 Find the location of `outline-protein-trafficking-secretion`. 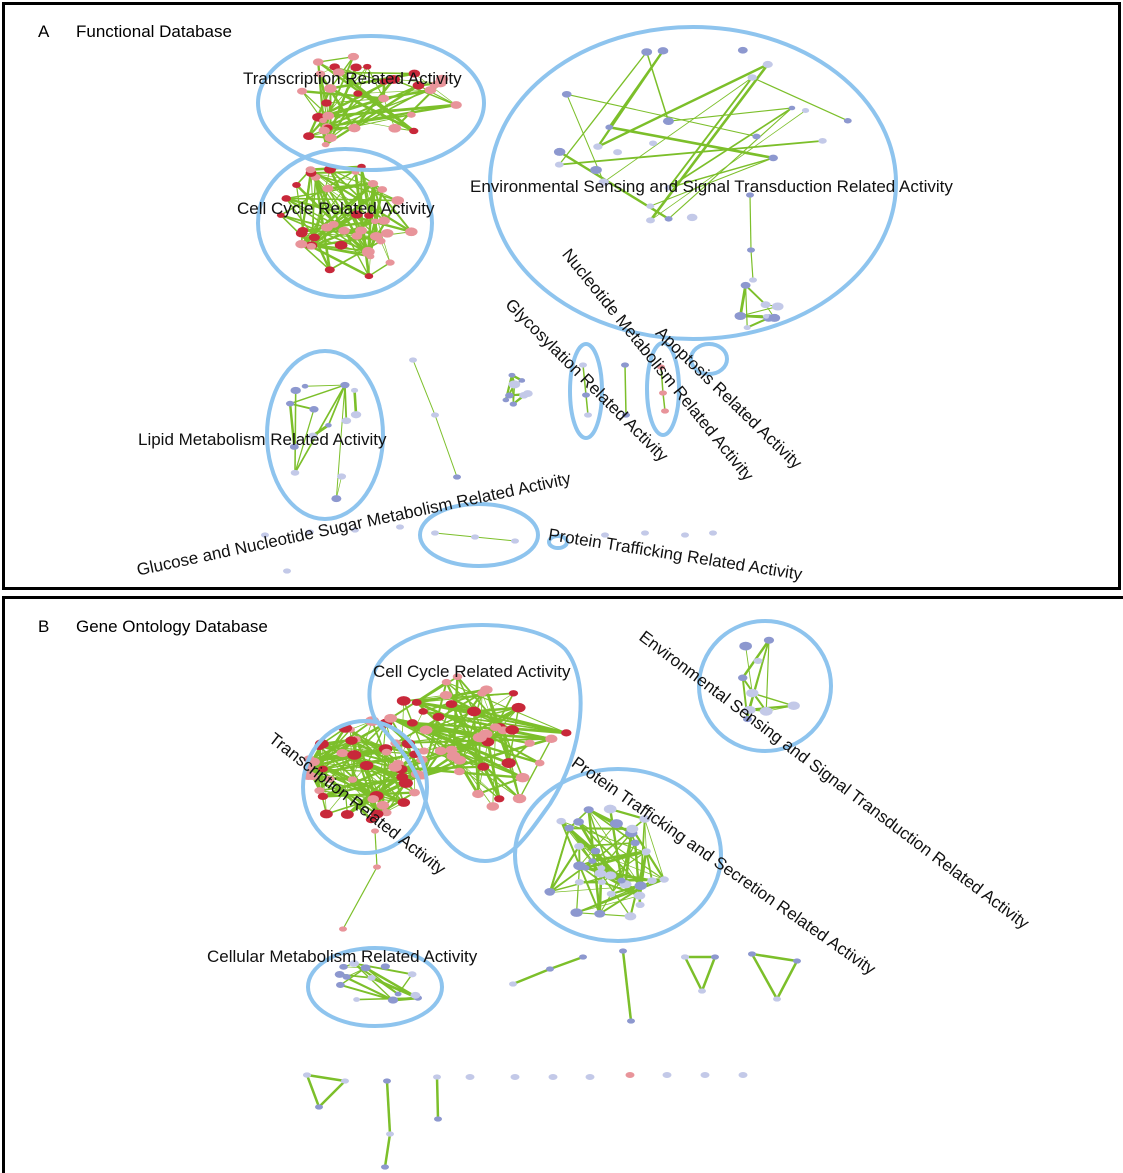

outline-protein-trafficking-secretion is located at coordinates (618, 855).